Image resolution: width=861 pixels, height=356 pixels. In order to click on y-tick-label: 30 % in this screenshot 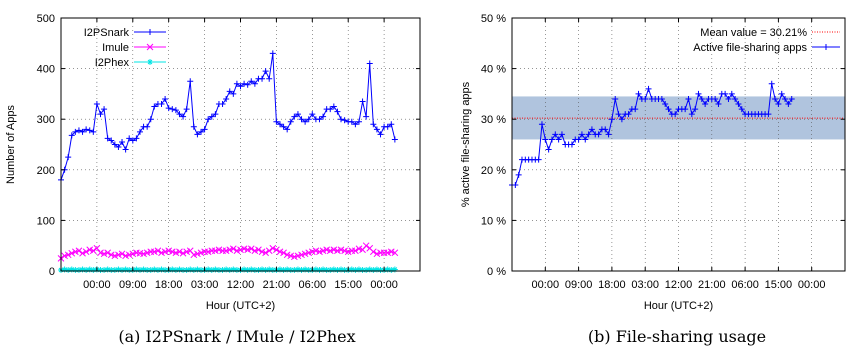, I will do `click(493, 120)`.